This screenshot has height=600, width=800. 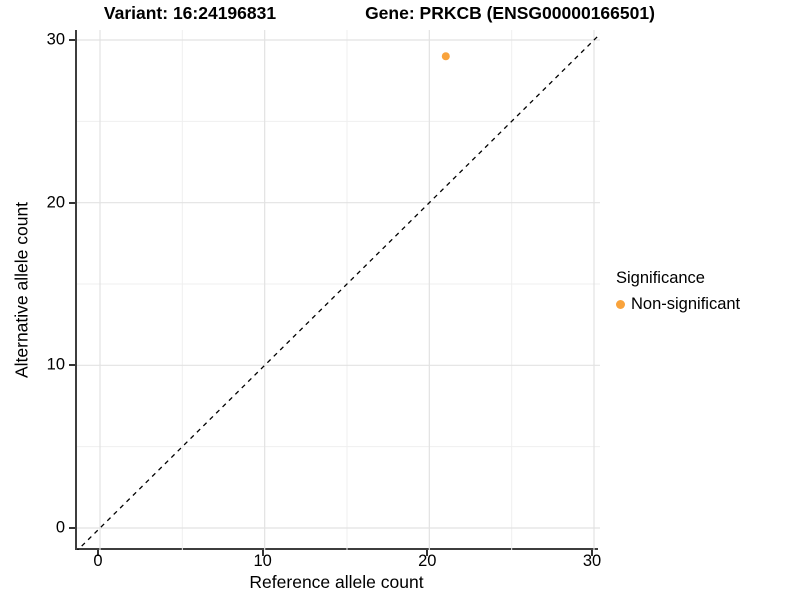 What do you see at coordinates (98, 561) in the screenshot?
I see `x-tick-label-0: 0` at bounding box center [98, 561].